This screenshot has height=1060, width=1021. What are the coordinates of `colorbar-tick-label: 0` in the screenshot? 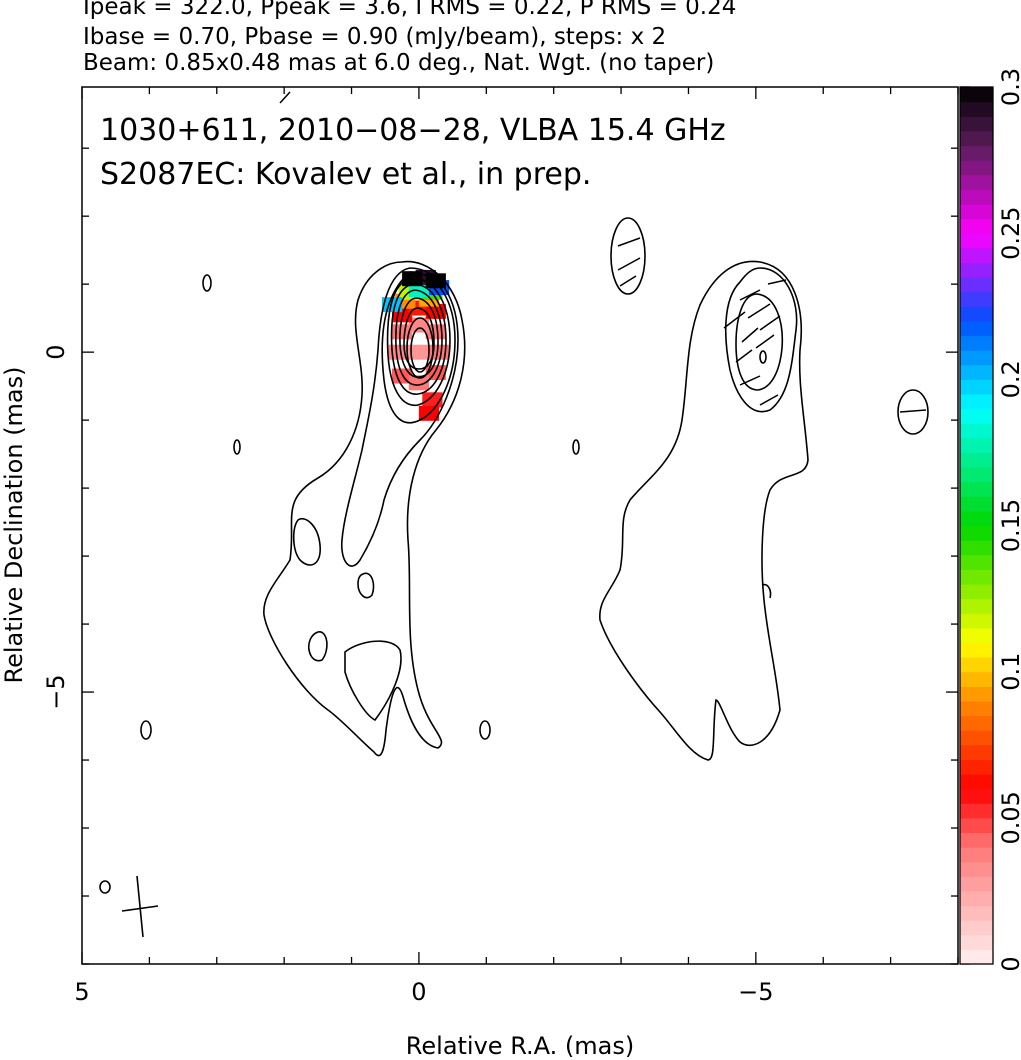 It's located at (1009, 963).